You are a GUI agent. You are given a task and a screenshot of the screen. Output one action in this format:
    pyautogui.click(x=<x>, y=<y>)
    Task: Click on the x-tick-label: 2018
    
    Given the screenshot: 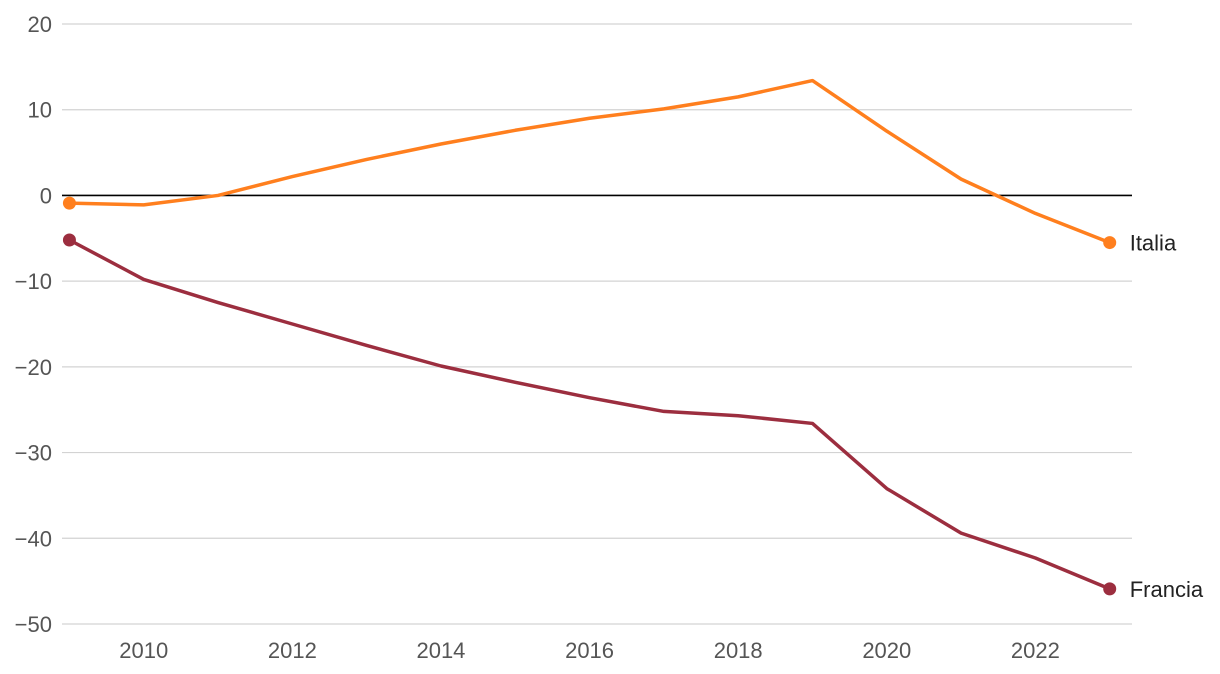 What is the action you would take?
    pyautogui.click(x=738, y=650)
    